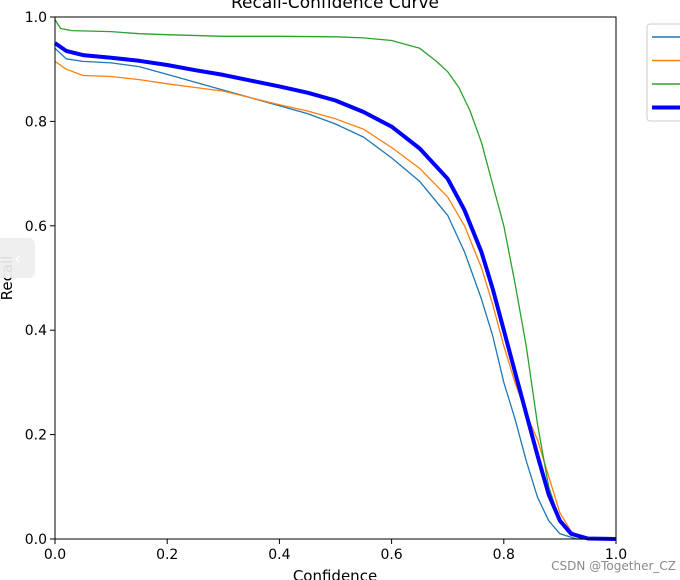  I want to click on x-axis-title: Confidence, so click(335, 573).